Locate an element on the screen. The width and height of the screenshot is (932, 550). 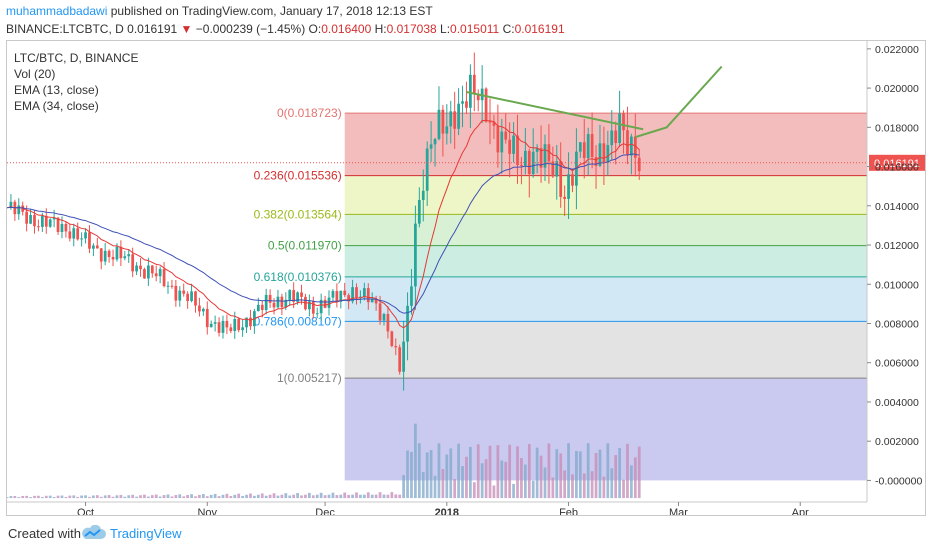
down-arrow-icon: ▼ is located at coordinates (186, 29).